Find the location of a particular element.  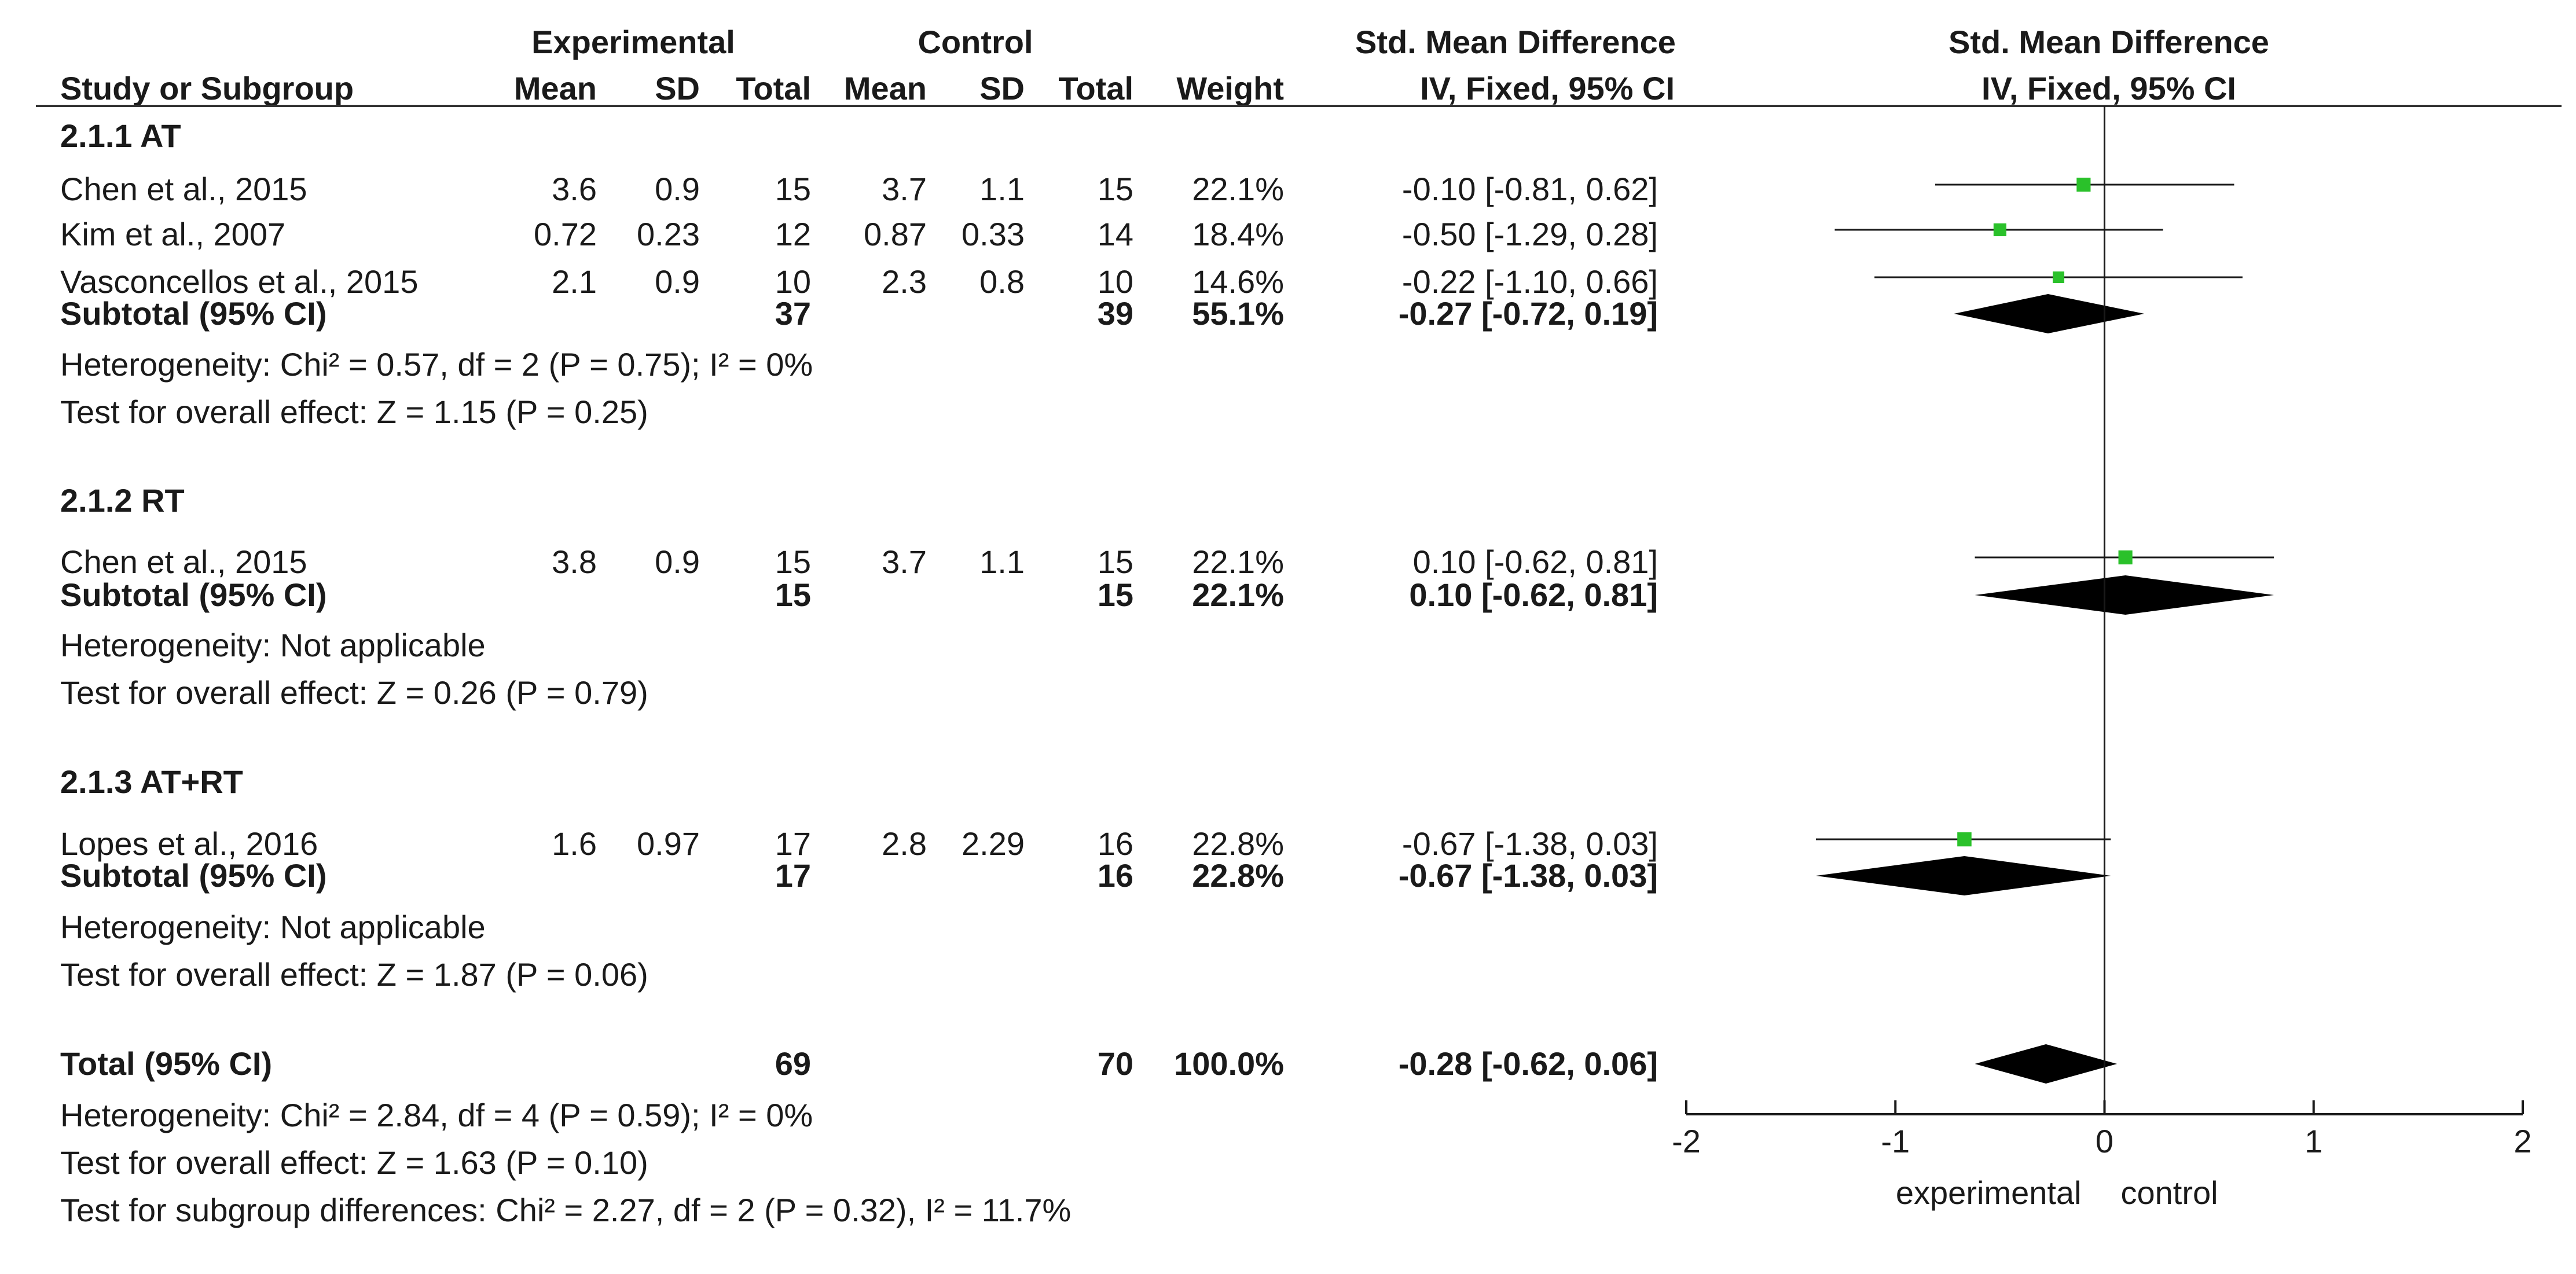

subtotal-exp-total: 17 is located at coordinates (793, 875).